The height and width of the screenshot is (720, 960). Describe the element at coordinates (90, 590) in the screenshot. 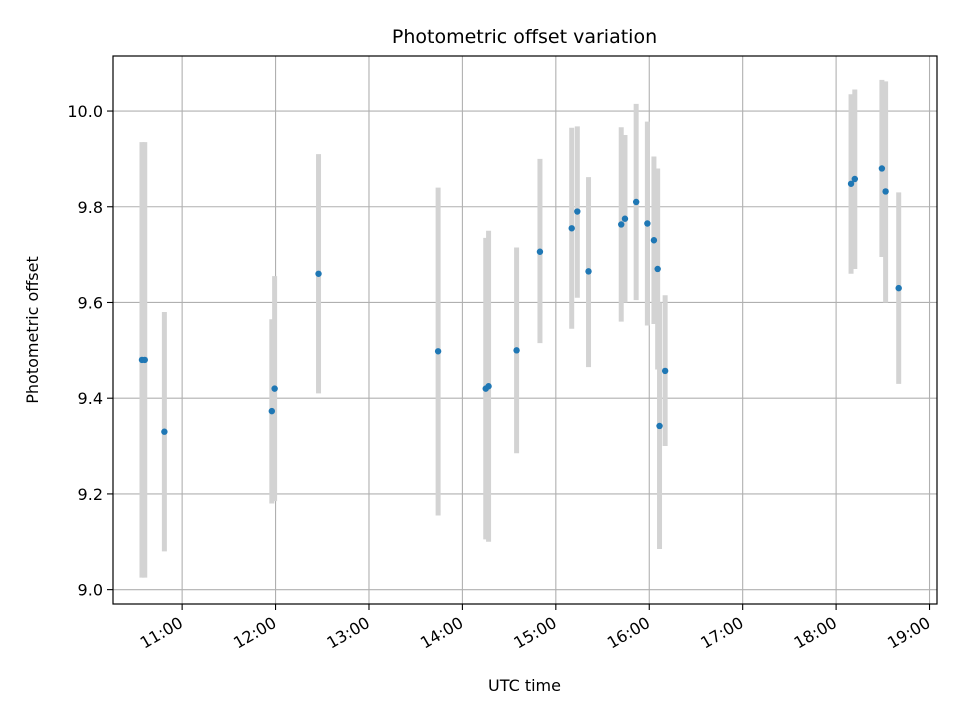

I see `y-tick-label: 9.0` at that location.